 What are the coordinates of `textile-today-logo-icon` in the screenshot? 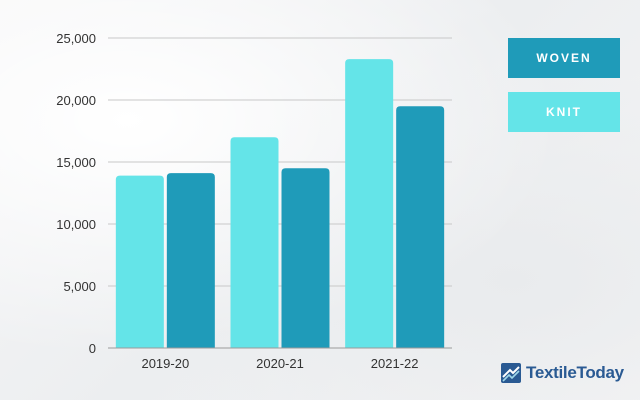 It's located at (511, 373).